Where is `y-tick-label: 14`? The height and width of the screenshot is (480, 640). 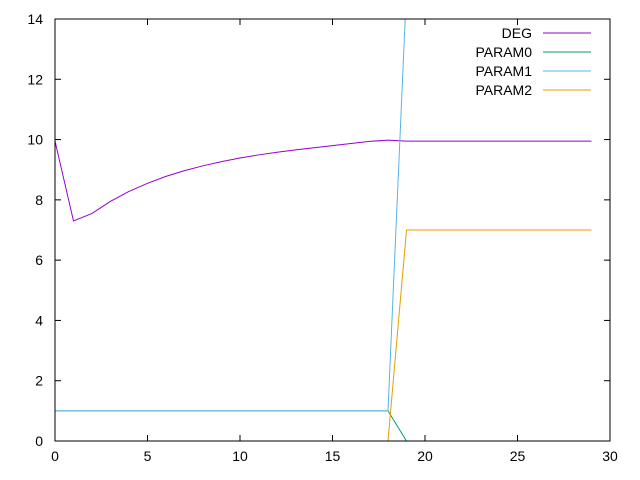
y-tick-label: 14 is located at coordinates (35, 19).